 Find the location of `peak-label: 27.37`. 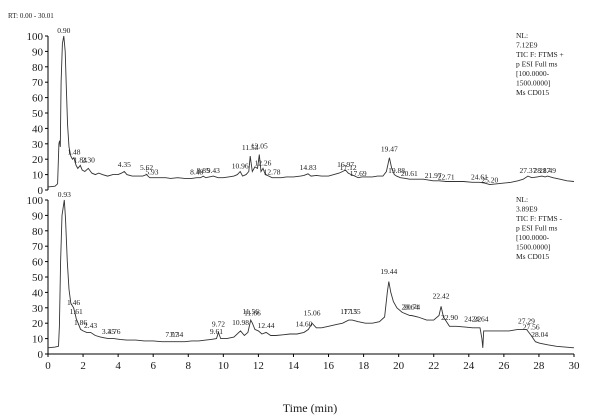

peak-label: 27.37 is located at coordinates (527, 170).